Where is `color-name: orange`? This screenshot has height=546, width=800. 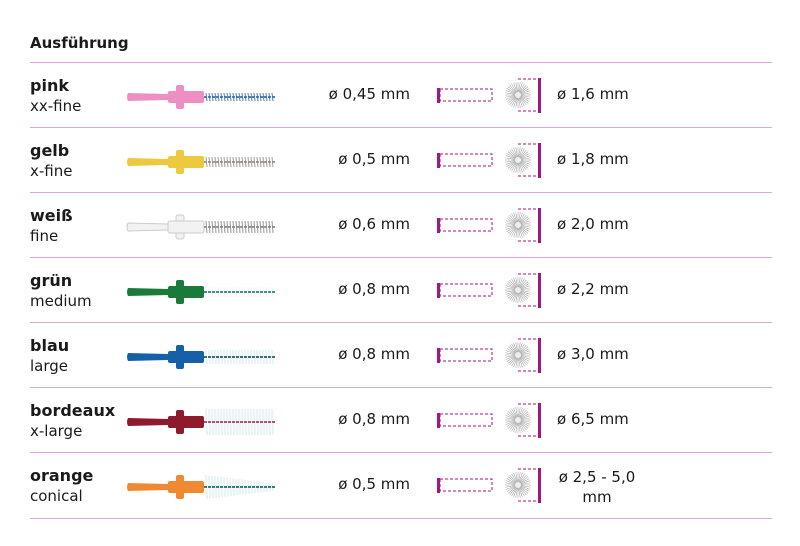
color-name: orange is located at coordinates (62, 475).